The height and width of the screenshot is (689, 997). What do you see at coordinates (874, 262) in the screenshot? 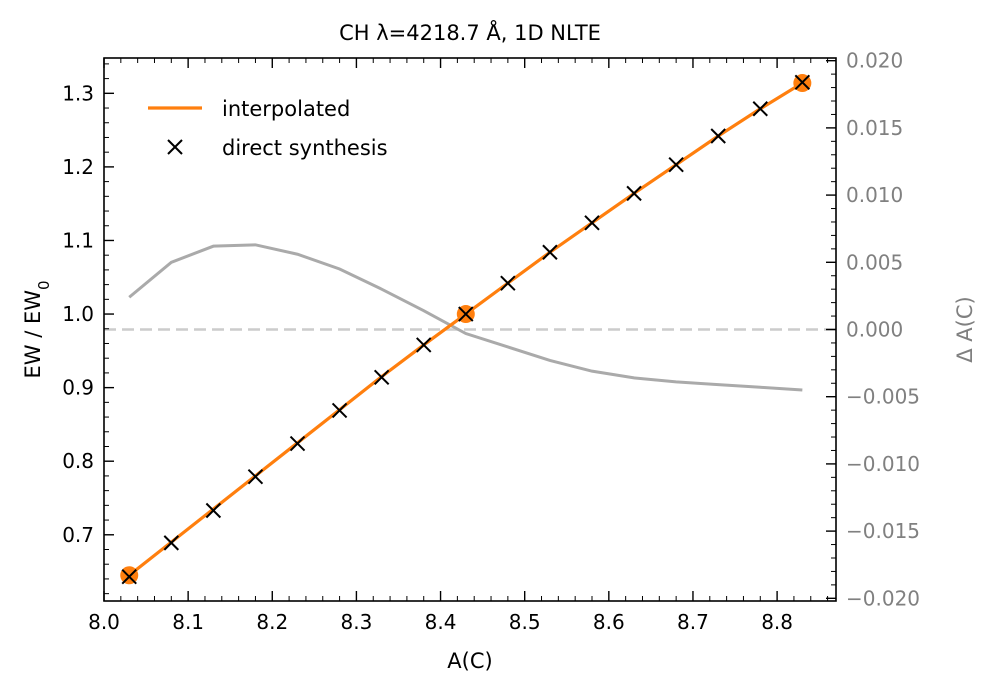
I see `y2-tick-label: 0.005` at bounding box center [874, 262].